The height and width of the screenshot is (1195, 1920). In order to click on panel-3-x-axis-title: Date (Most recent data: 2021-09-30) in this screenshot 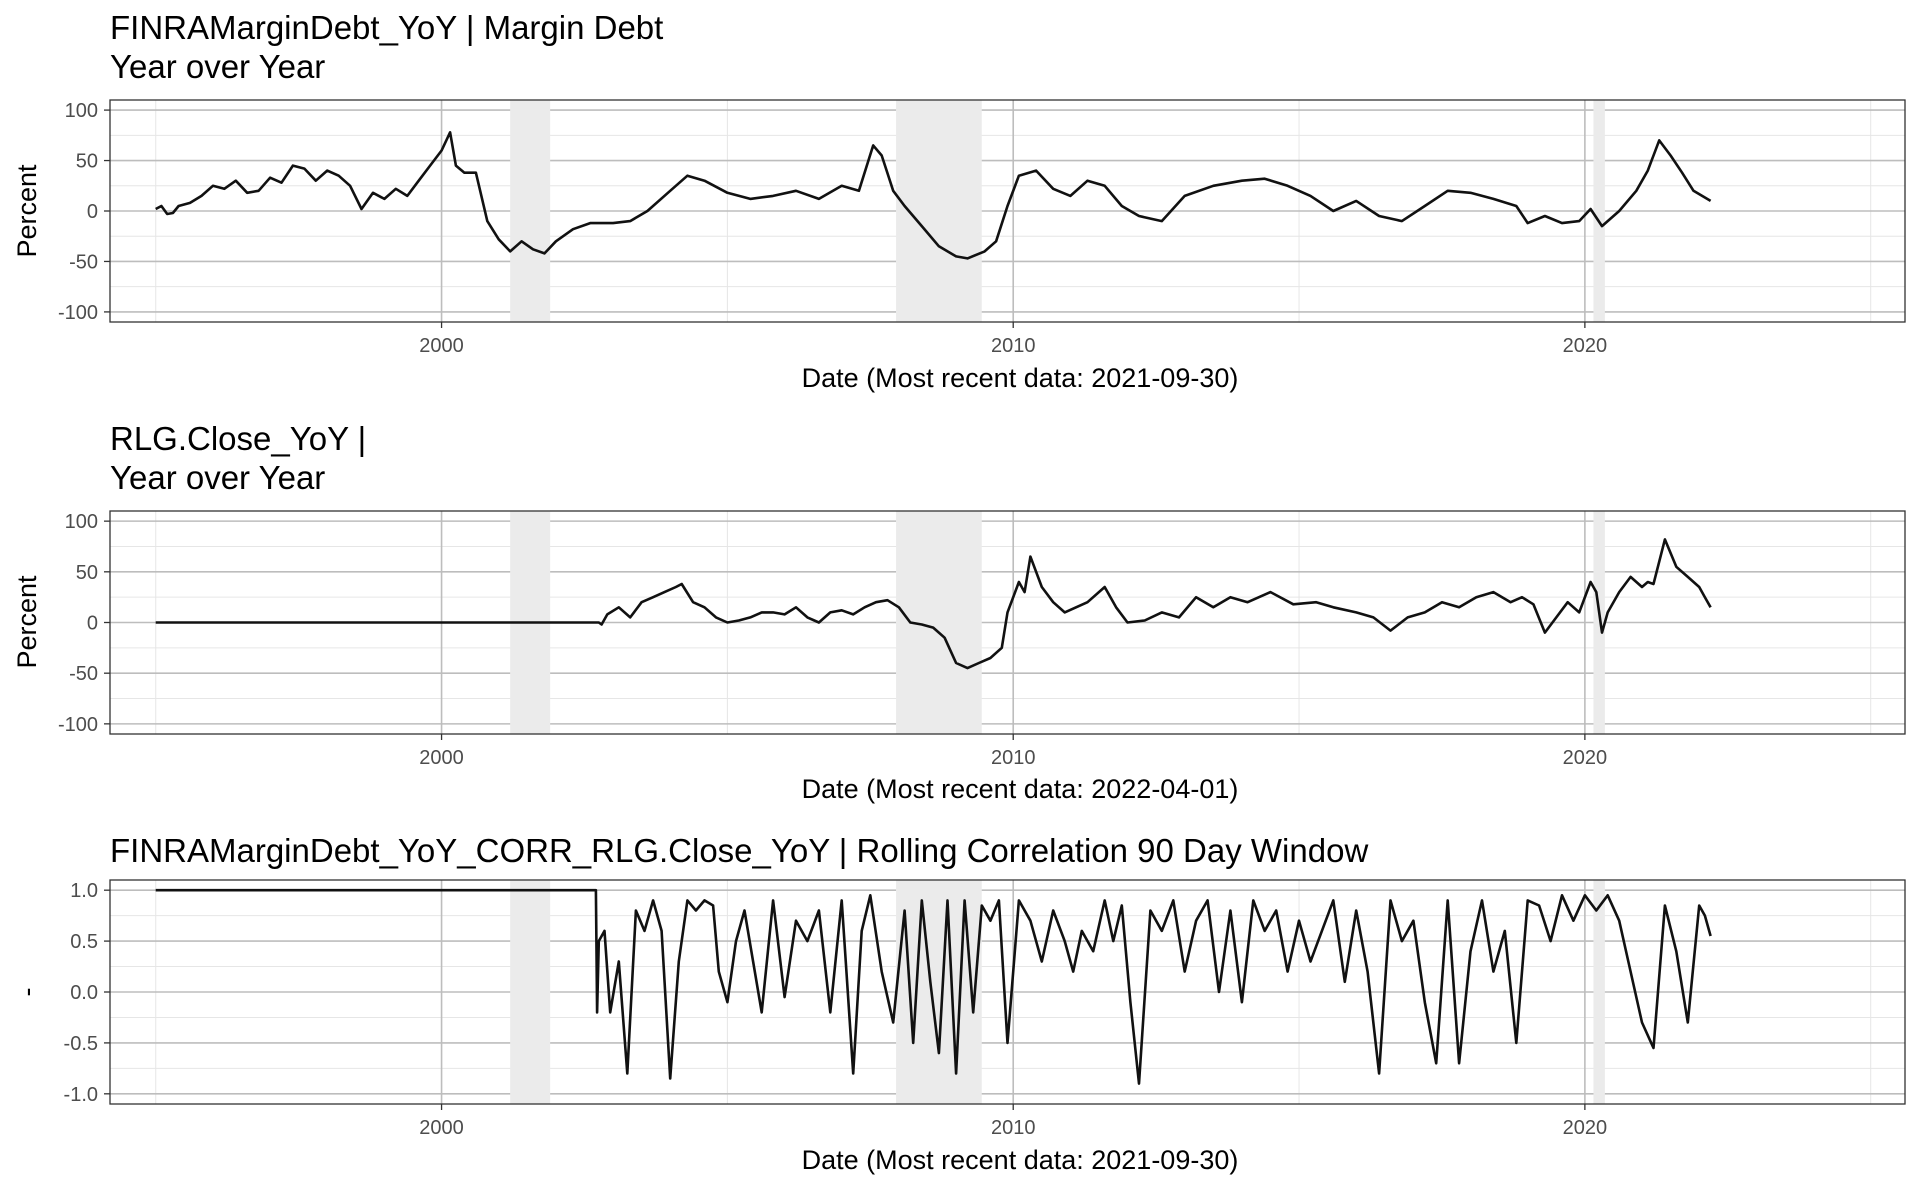, I will do `click(1020, 1160)`.